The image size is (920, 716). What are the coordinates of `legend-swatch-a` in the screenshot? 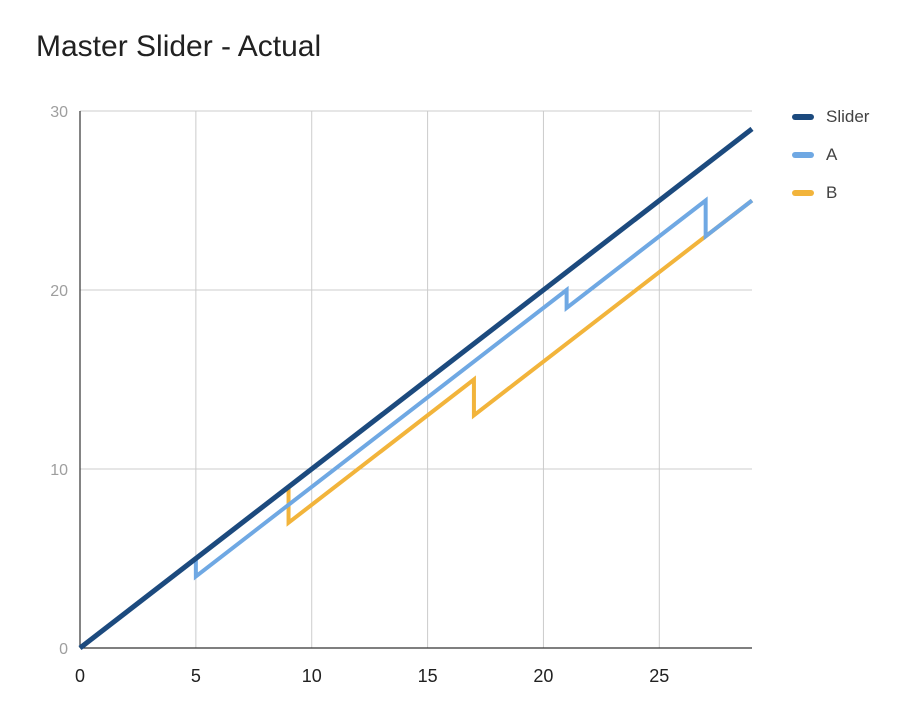 It's located at (803, 155).